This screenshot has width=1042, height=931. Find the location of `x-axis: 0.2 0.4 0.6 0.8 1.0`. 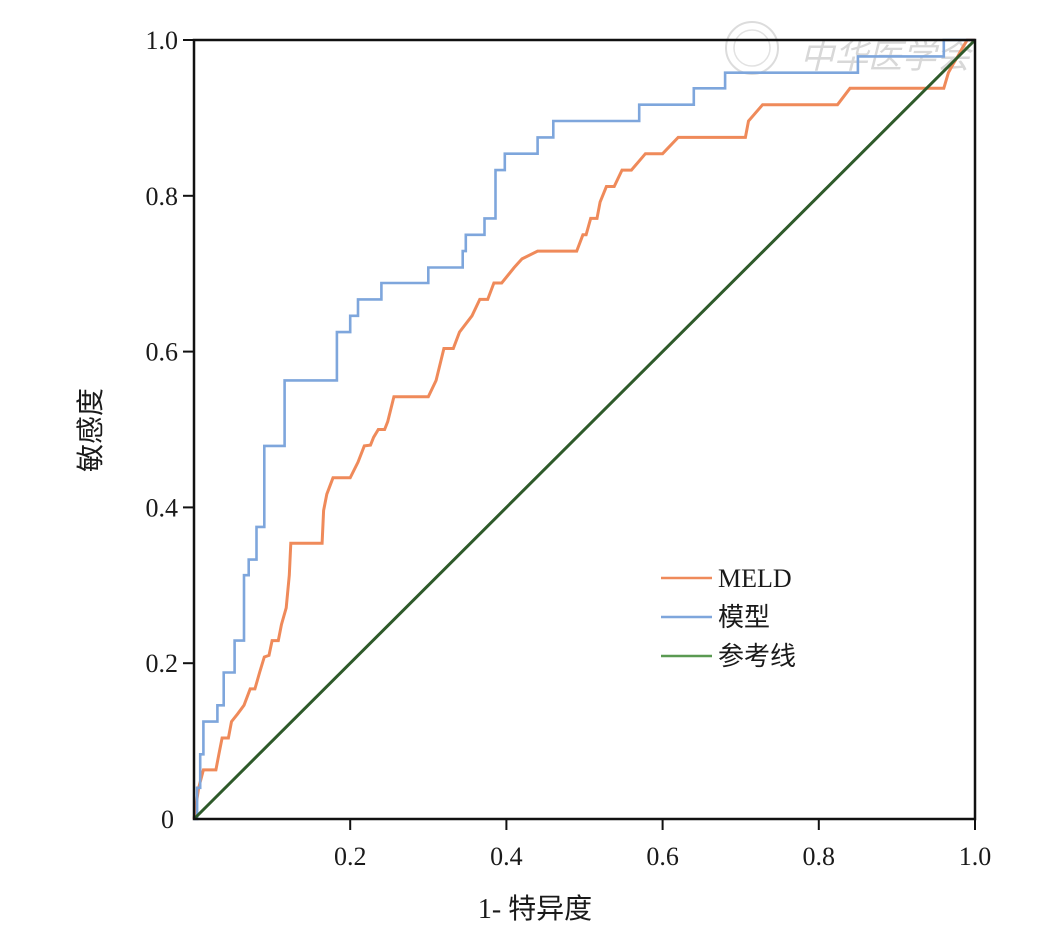

x-axis: 0.2 0.4 0.6 0.8 1.0 is located at coordinates (662, 845).